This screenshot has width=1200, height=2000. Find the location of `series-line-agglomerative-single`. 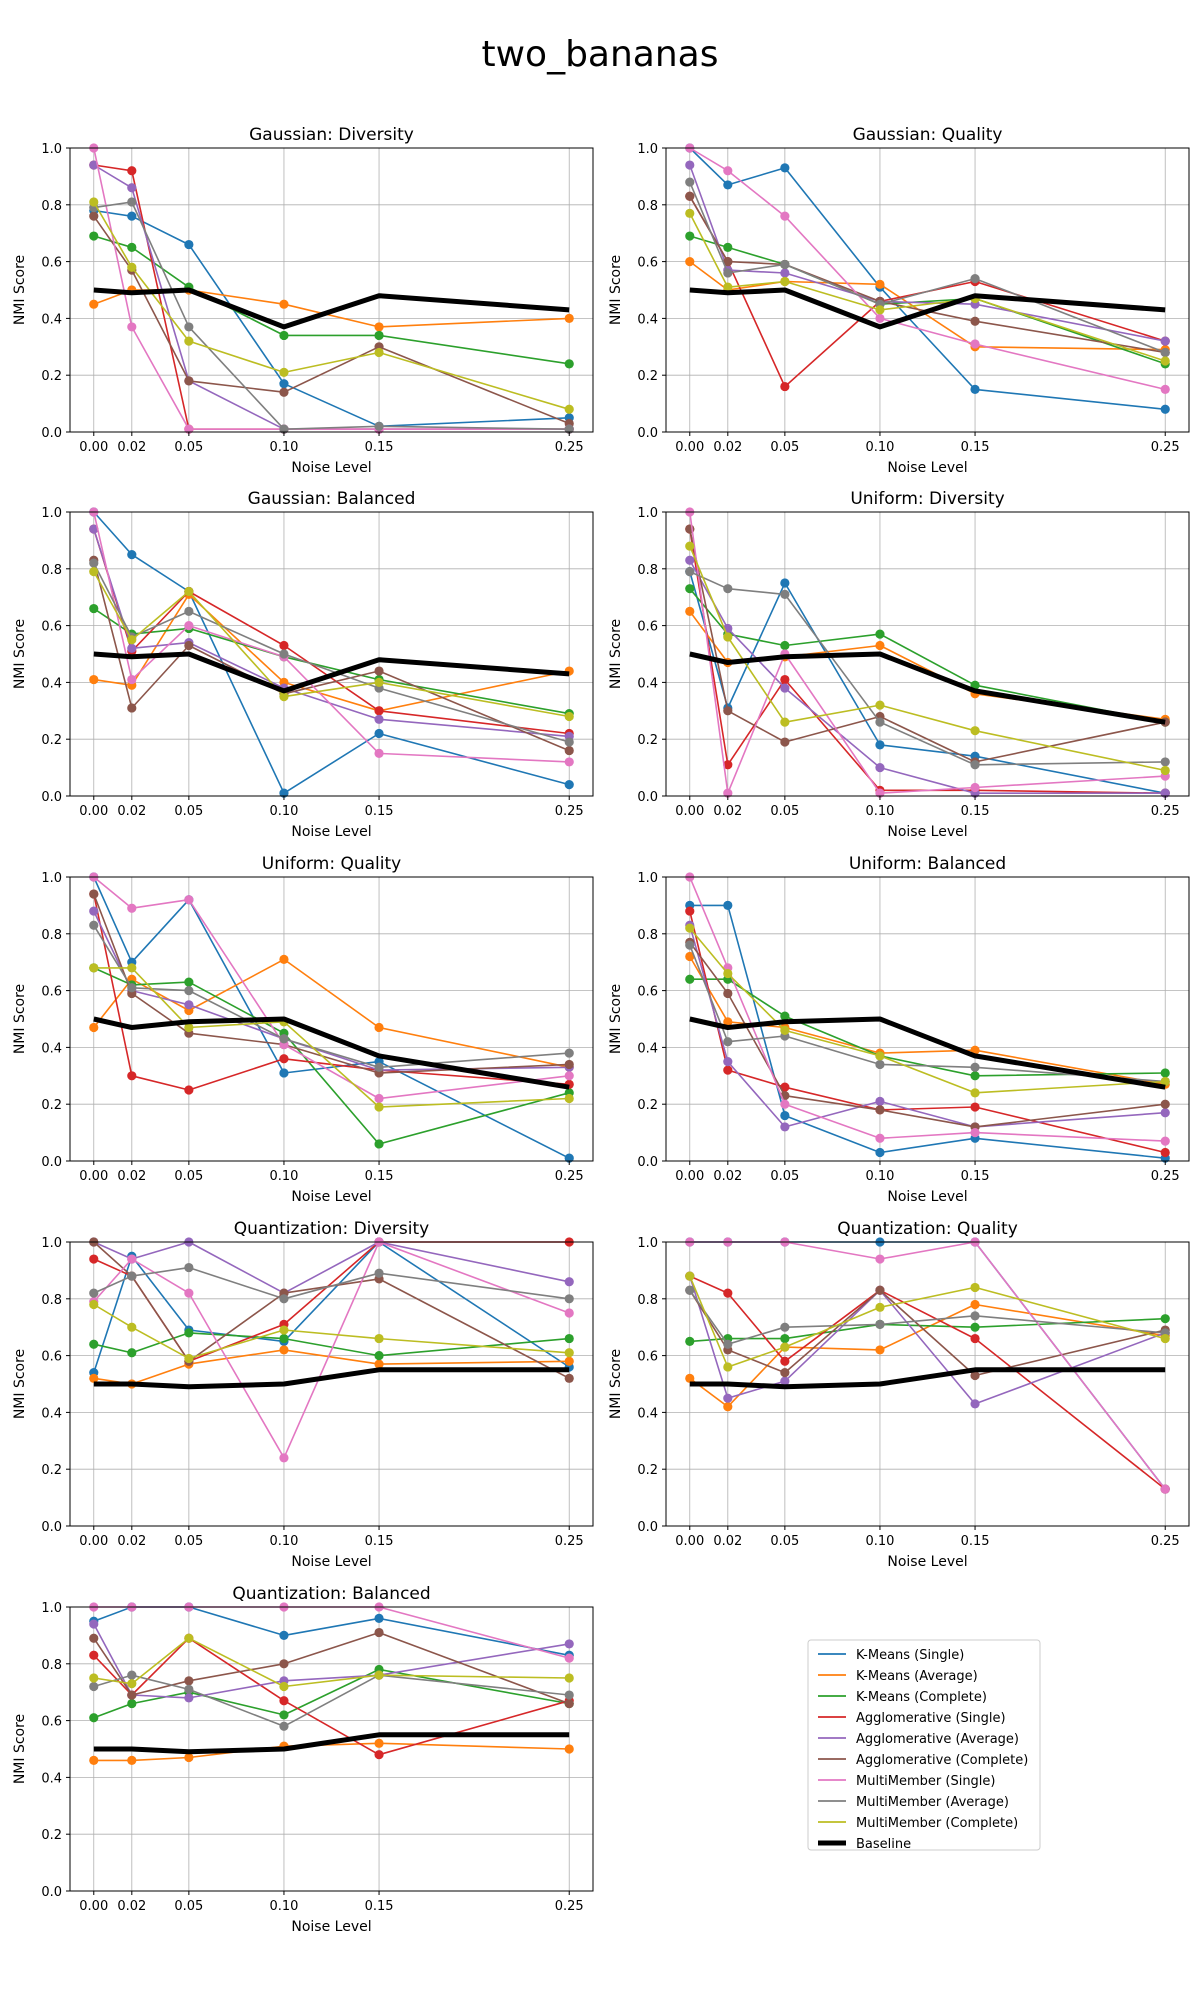

series-line-agglomerative-single is located at coordinates (927, 1032).